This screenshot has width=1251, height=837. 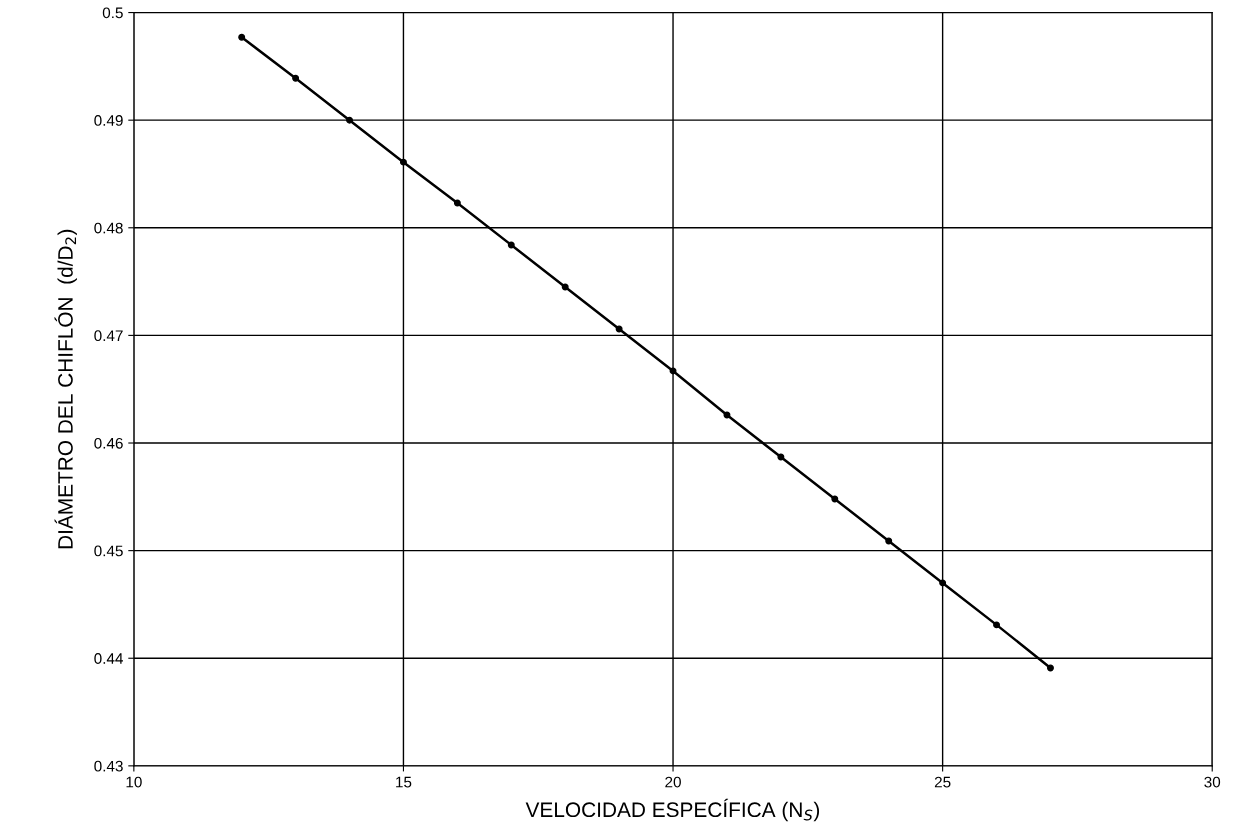 What do you see at coordinates (404, 782) in the screenshot?
I see `x-tick-label: 15` at bounding box center [404, 782].